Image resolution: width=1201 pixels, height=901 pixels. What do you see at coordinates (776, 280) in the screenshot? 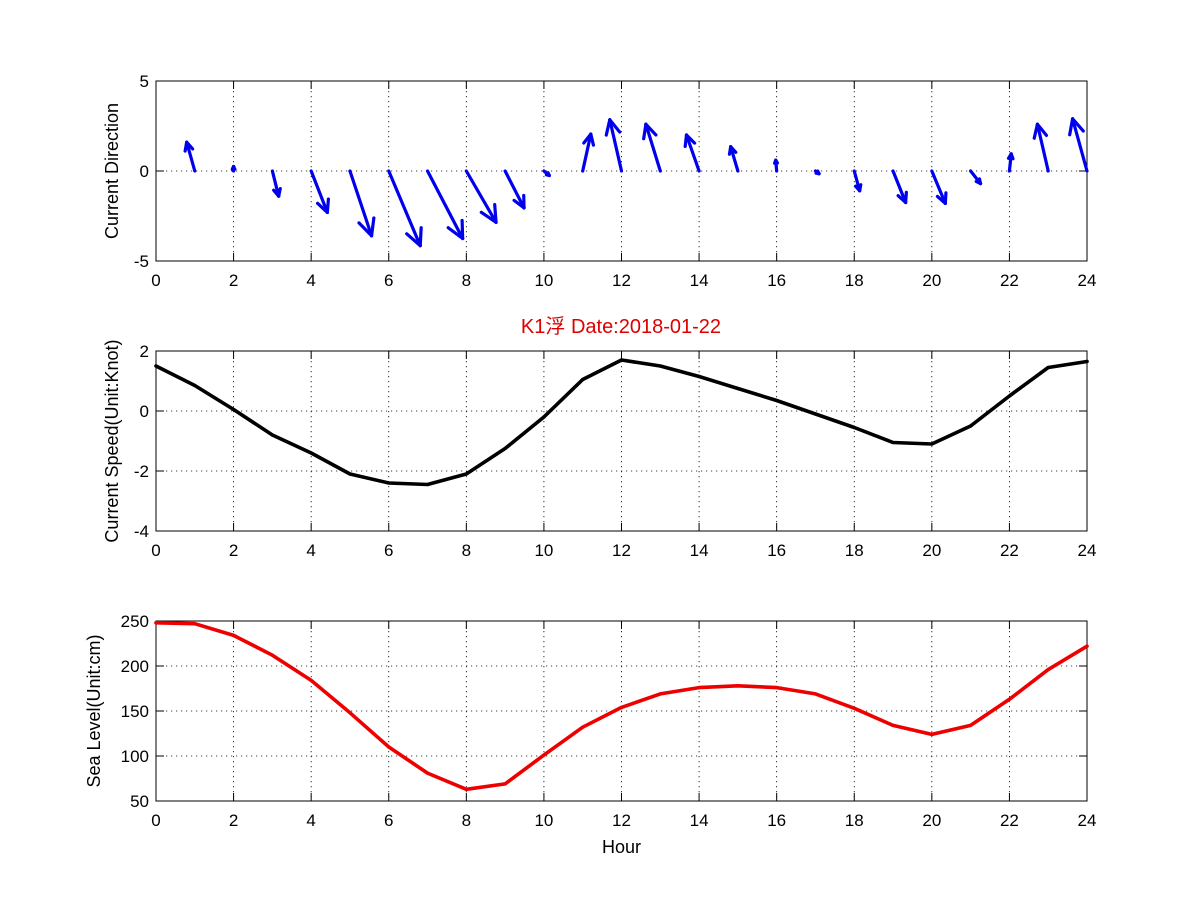
I see `direction-x-tick-label: 16` at bounding box center [776, 280].